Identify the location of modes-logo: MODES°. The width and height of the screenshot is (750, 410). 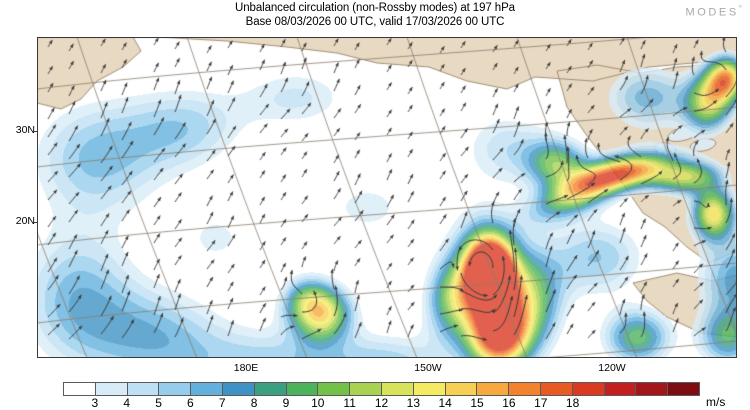
(713, 11).